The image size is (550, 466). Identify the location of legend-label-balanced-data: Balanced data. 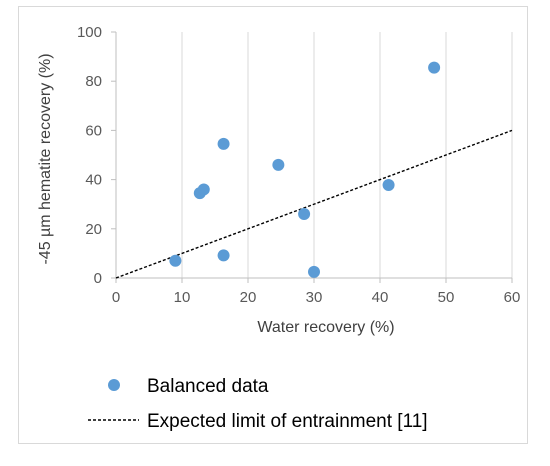
(208, 386).